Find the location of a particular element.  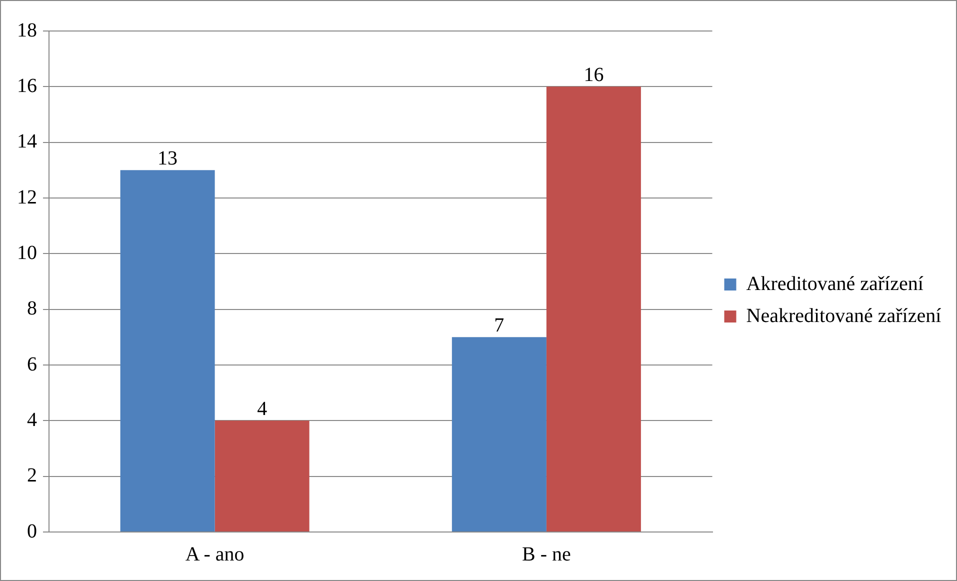

y-tick-label: 16 is located at coordinates (27, 85).